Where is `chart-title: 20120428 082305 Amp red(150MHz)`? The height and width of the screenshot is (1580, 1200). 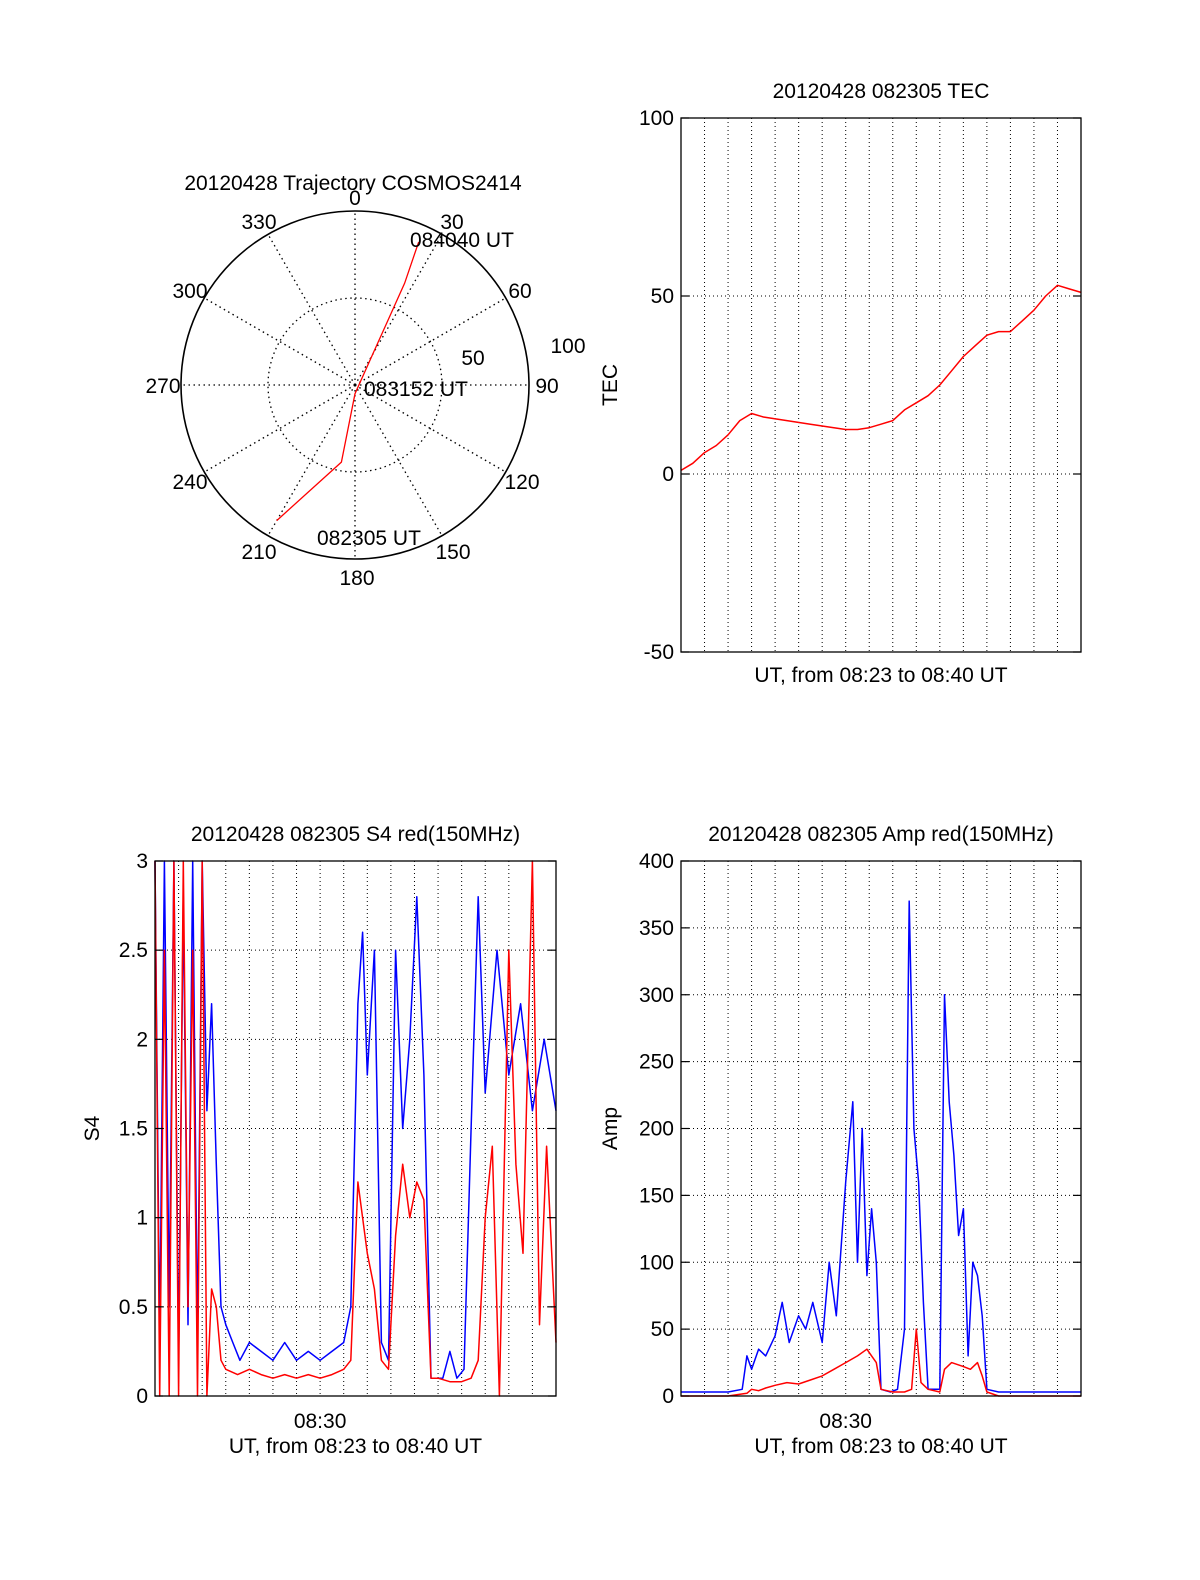
chart-title: 20120428 082305 Amp red(150MHz) is located at coordinates (881, 834).